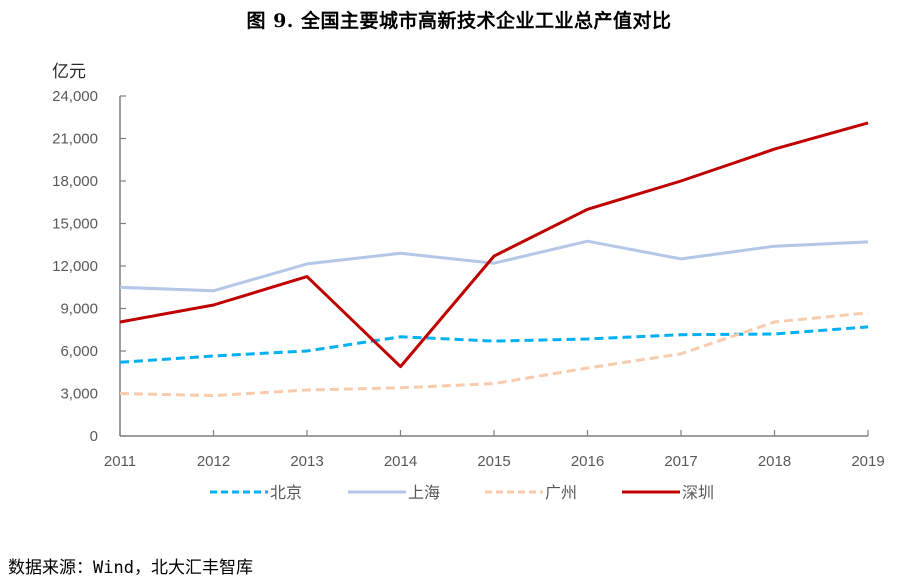 This screenshot has width=918, height=580. What do you see at coordinates (79, 351) in the screenshot?
I see `y-tick-label: 6,000` at bounding box center [79, 351].